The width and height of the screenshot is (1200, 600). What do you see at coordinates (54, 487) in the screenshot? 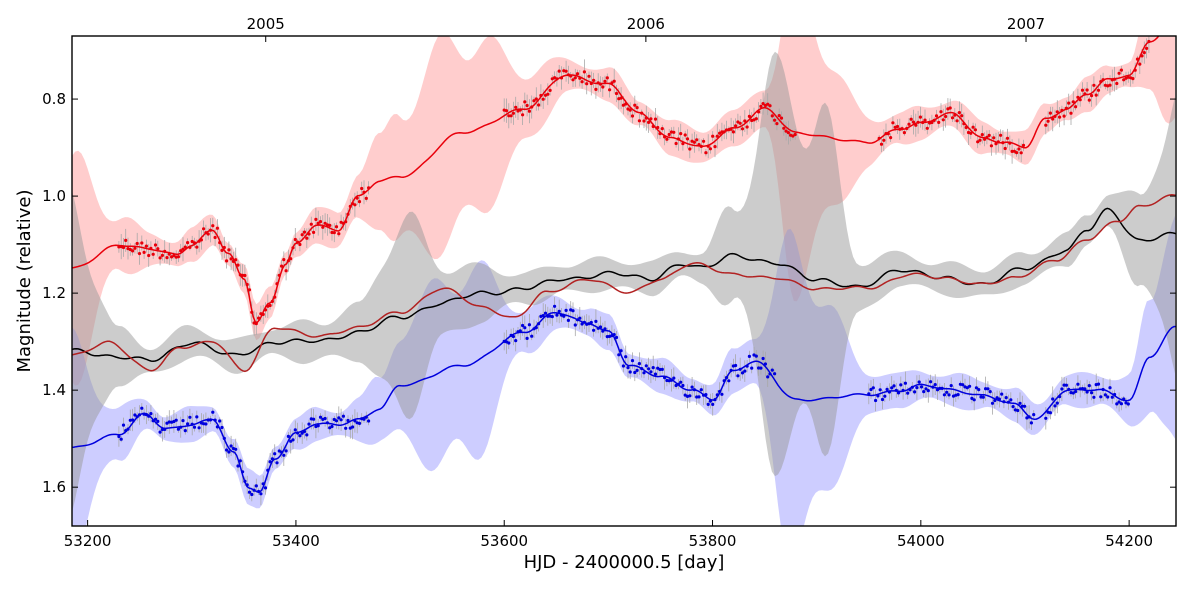
I see `y-tick-label: 1.6` at bounding box center [54, 487].